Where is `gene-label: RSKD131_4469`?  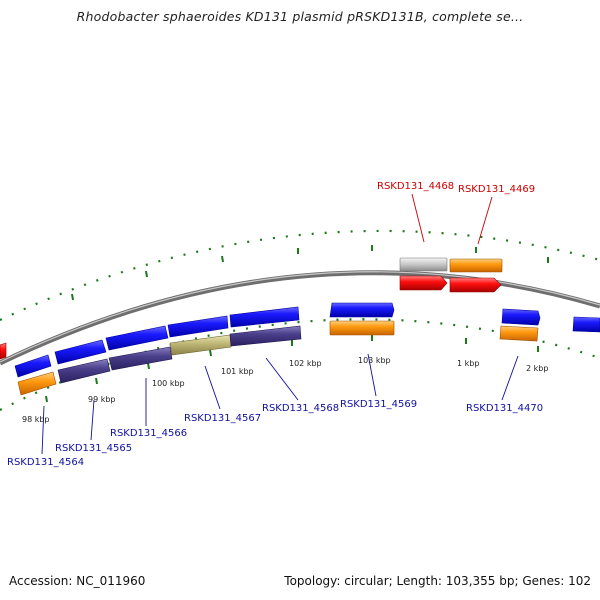 gene-label: RSKD131_4469 is located at coordinates (496, 189).